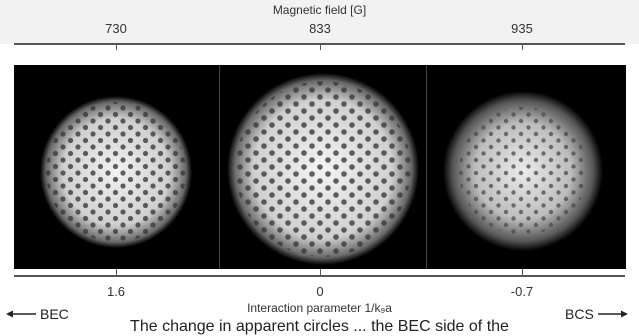 The width and height of the screenshot is (639, 336). What do you see at coordinates (320, 291) in the screenshot?
I see `bottom-tick-label-0: 0` at bounding box center [320, 291].